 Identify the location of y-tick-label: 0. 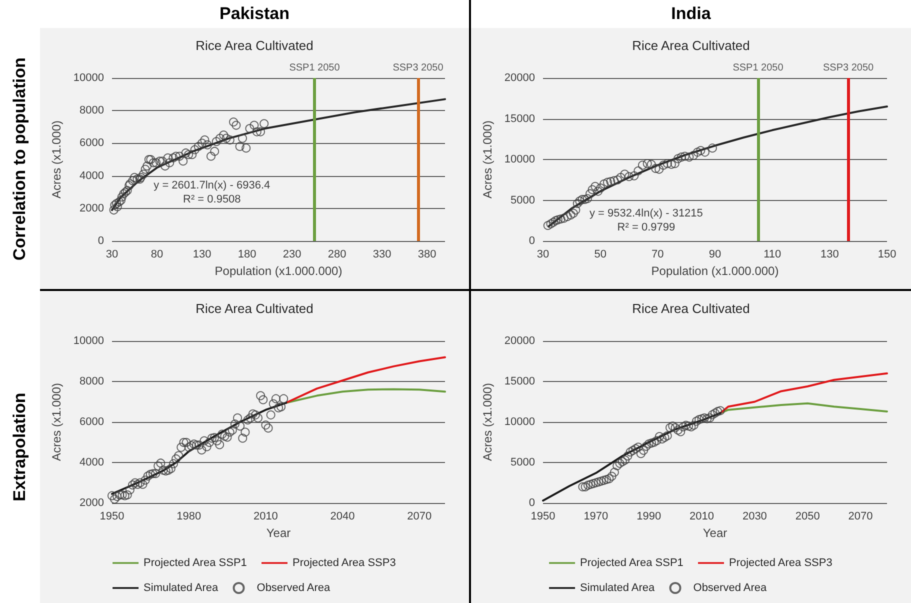
(531, 503).